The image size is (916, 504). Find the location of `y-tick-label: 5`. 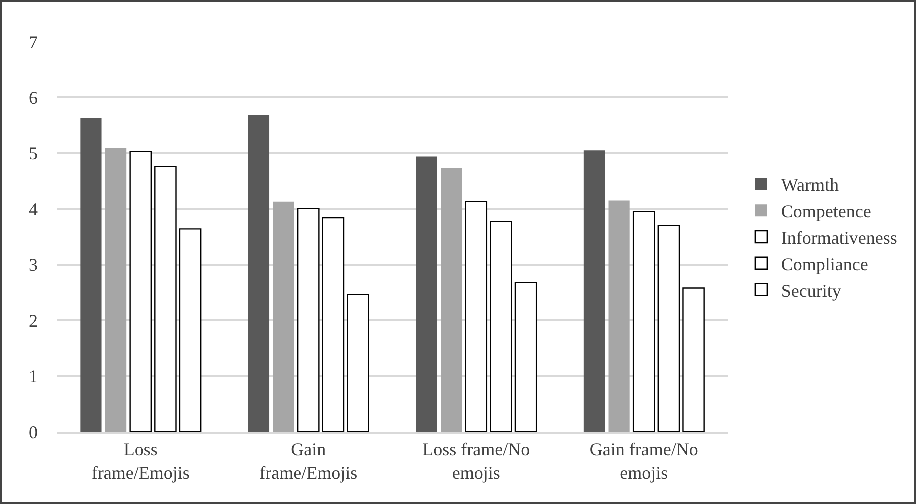

y-tick-label: 5 is located at coordinates (33, 154).